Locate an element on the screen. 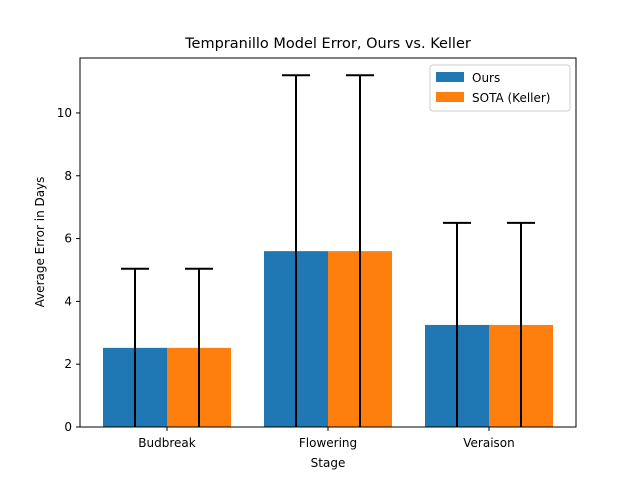 The width and height of the screenshot is (640, 480). error-bar-ours-budbreak is located at coordinates (135, 347).